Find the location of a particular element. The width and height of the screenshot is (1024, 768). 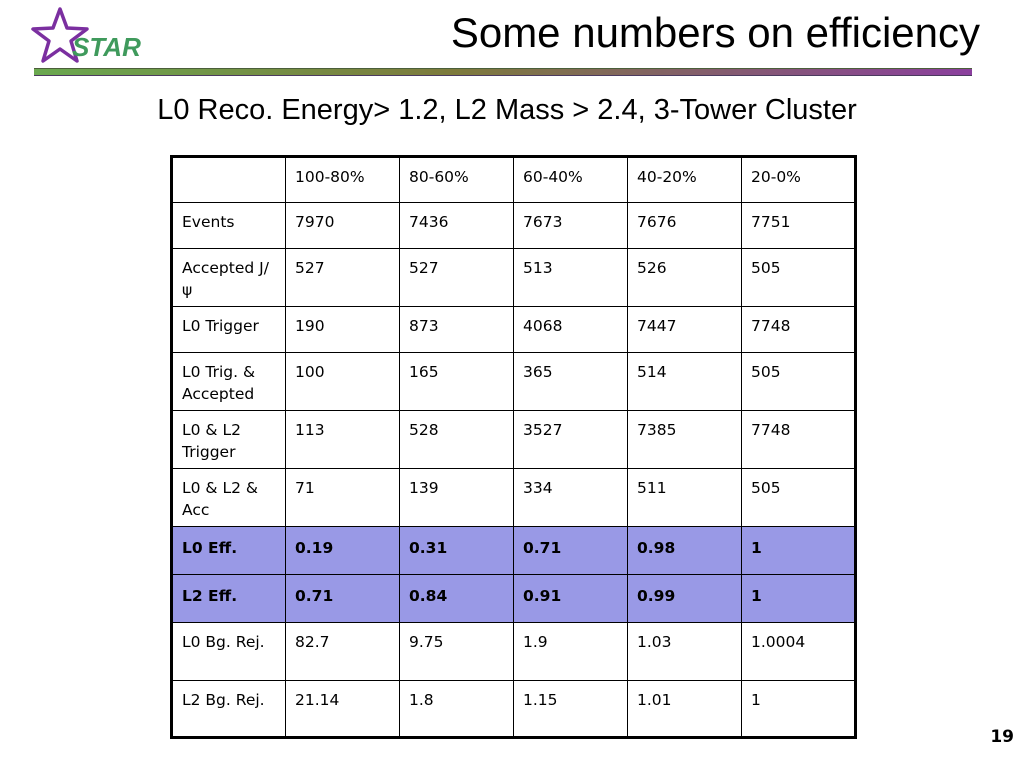

table-cell: 4068 is located at coordinates (570, 329).